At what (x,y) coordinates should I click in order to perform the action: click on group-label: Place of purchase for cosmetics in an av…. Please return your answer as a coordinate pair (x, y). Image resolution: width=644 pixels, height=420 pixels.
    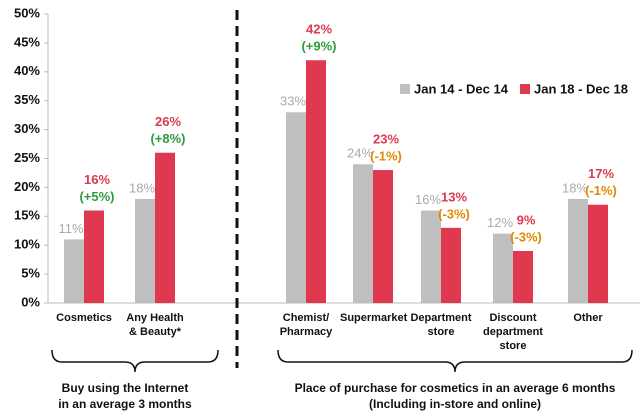
    Looking at the image, I should click on (455, 388).